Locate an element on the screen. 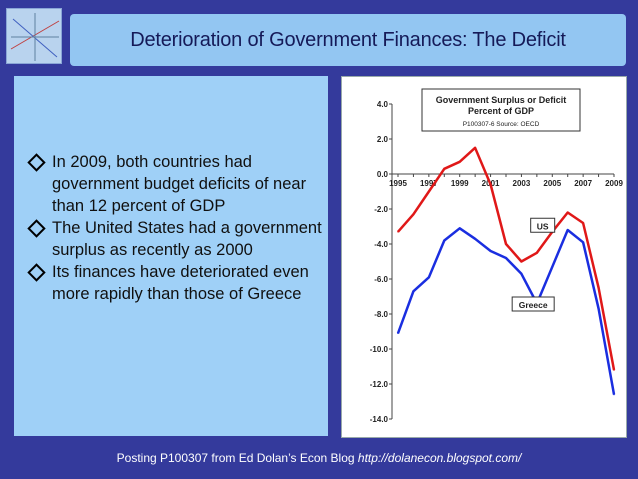  y-tick-label: -14.0 is located at coordinates (379, 419).